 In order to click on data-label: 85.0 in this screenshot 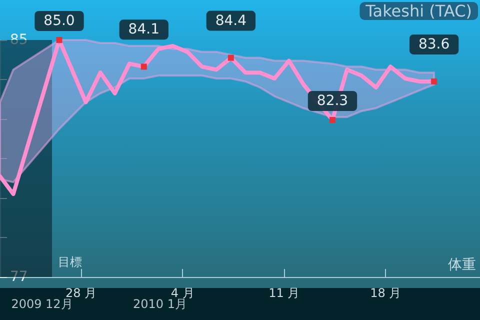, I will do `click(59, 21)`.